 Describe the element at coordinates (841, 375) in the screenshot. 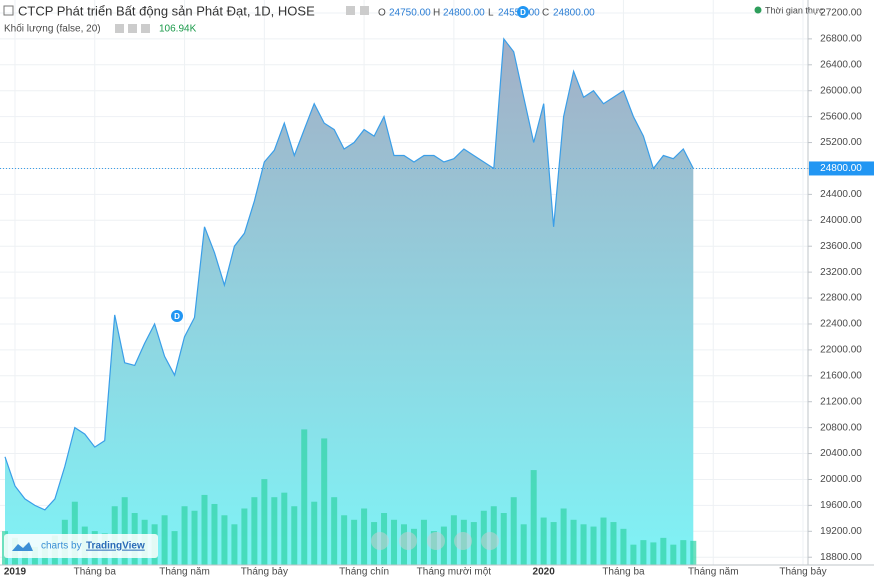

I see `y-tick-label: 21600.00` at that location.